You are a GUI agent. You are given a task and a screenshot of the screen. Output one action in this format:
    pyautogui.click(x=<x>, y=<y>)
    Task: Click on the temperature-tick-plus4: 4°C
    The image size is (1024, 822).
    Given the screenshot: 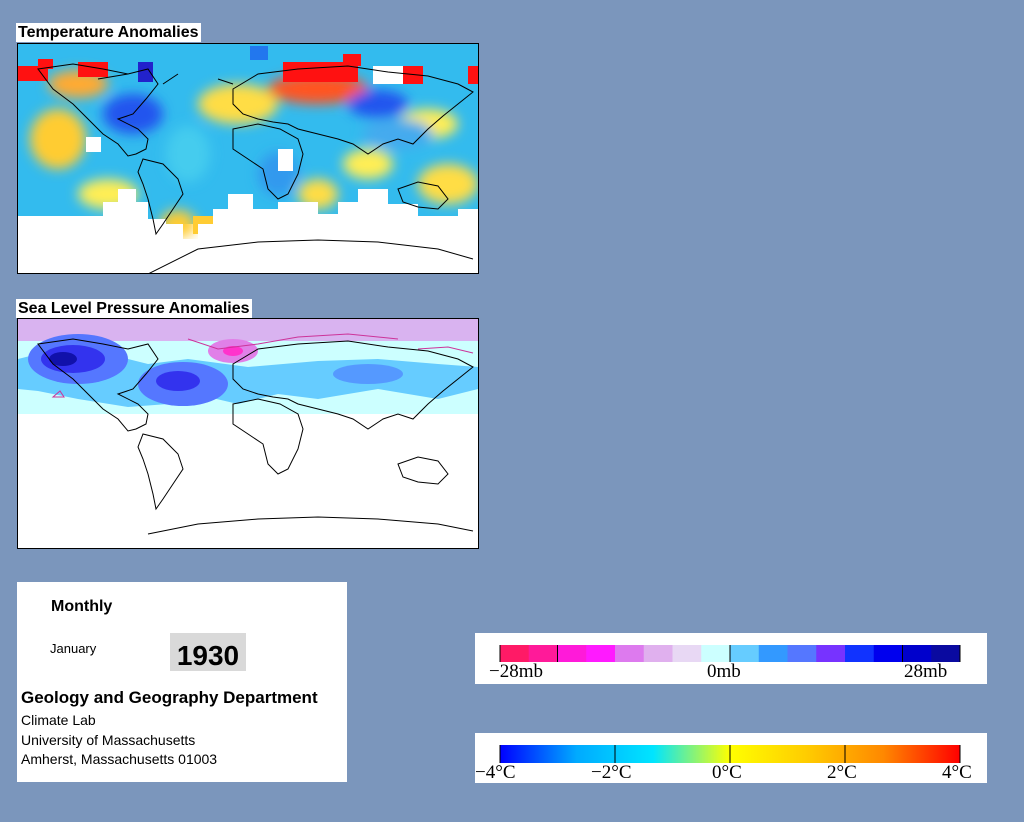 What is the action you would take?
    pyautogui.click(x=957, y=772)
    